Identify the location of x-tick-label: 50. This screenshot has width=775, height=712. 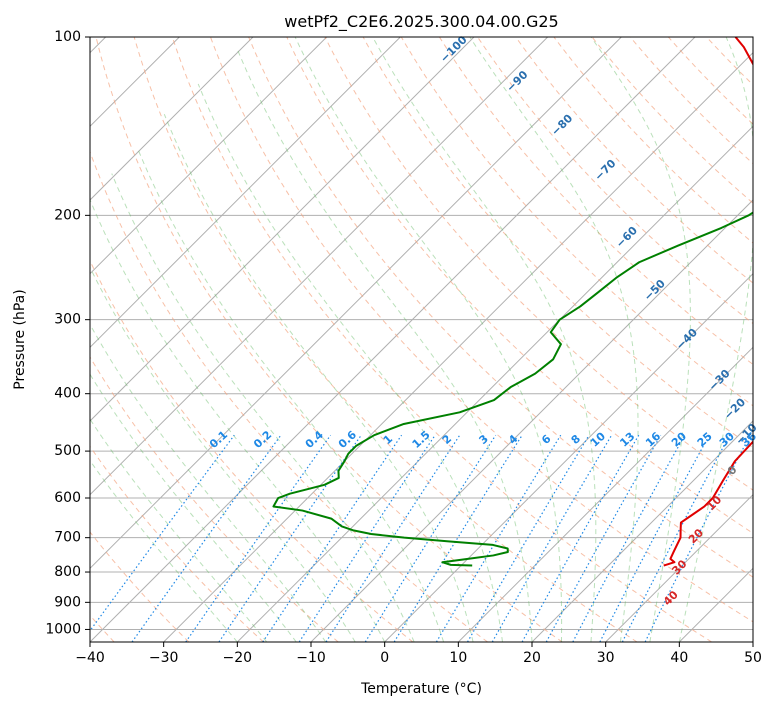
(753, 658).